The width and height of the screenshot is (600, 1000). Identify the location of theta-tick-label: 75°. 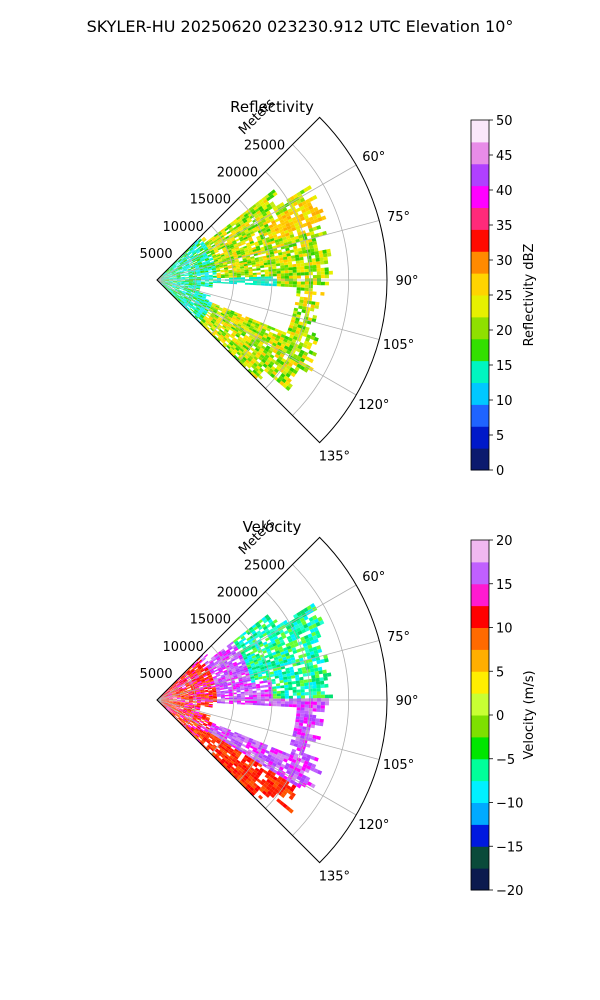
(398, 637).